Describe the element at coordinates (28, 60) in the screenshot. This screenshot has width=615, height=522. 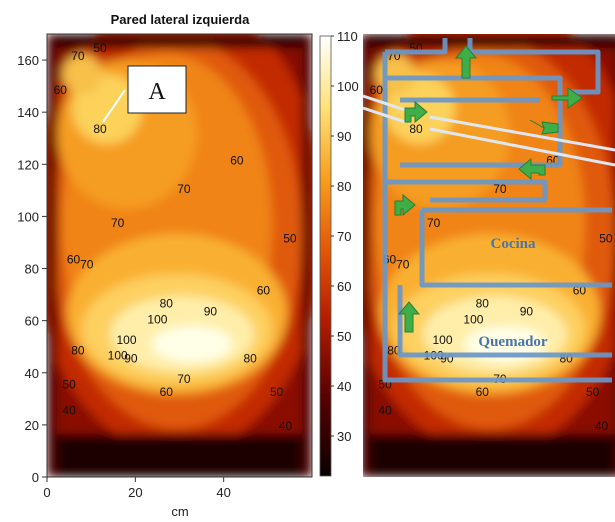
I see `y-tick-label: 160` at that location.